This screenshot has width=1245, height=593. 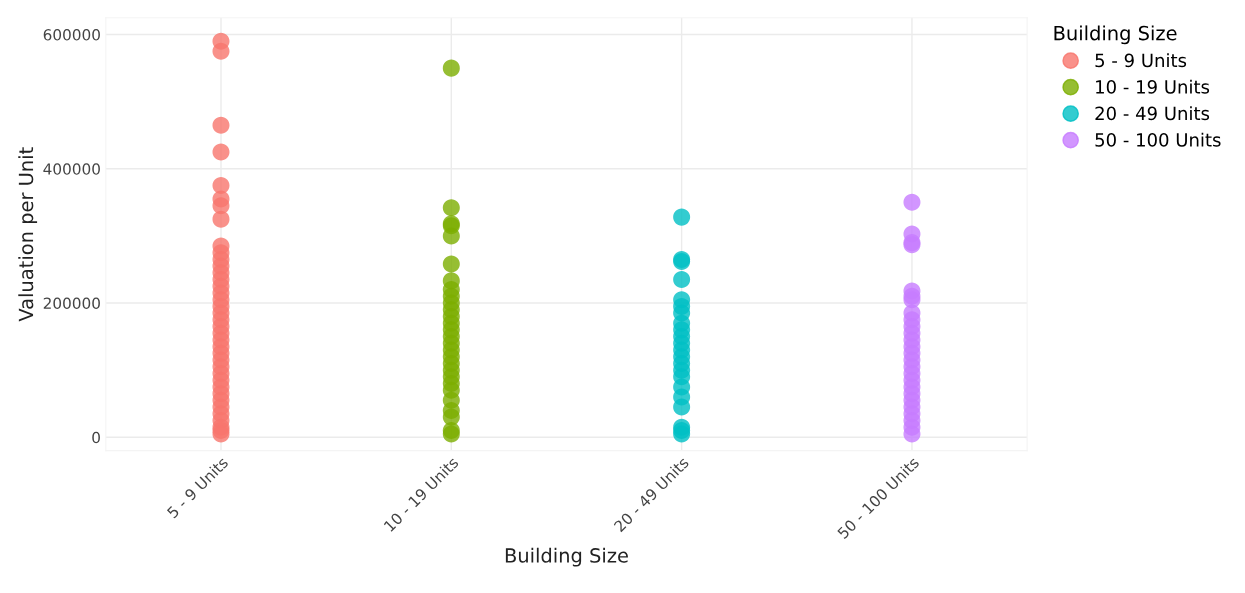 What do you see at coordinates (1153, 86) in the screenshot?
I see `legend-label: 10 - 19 Units` at bounding box center [1153, 86].